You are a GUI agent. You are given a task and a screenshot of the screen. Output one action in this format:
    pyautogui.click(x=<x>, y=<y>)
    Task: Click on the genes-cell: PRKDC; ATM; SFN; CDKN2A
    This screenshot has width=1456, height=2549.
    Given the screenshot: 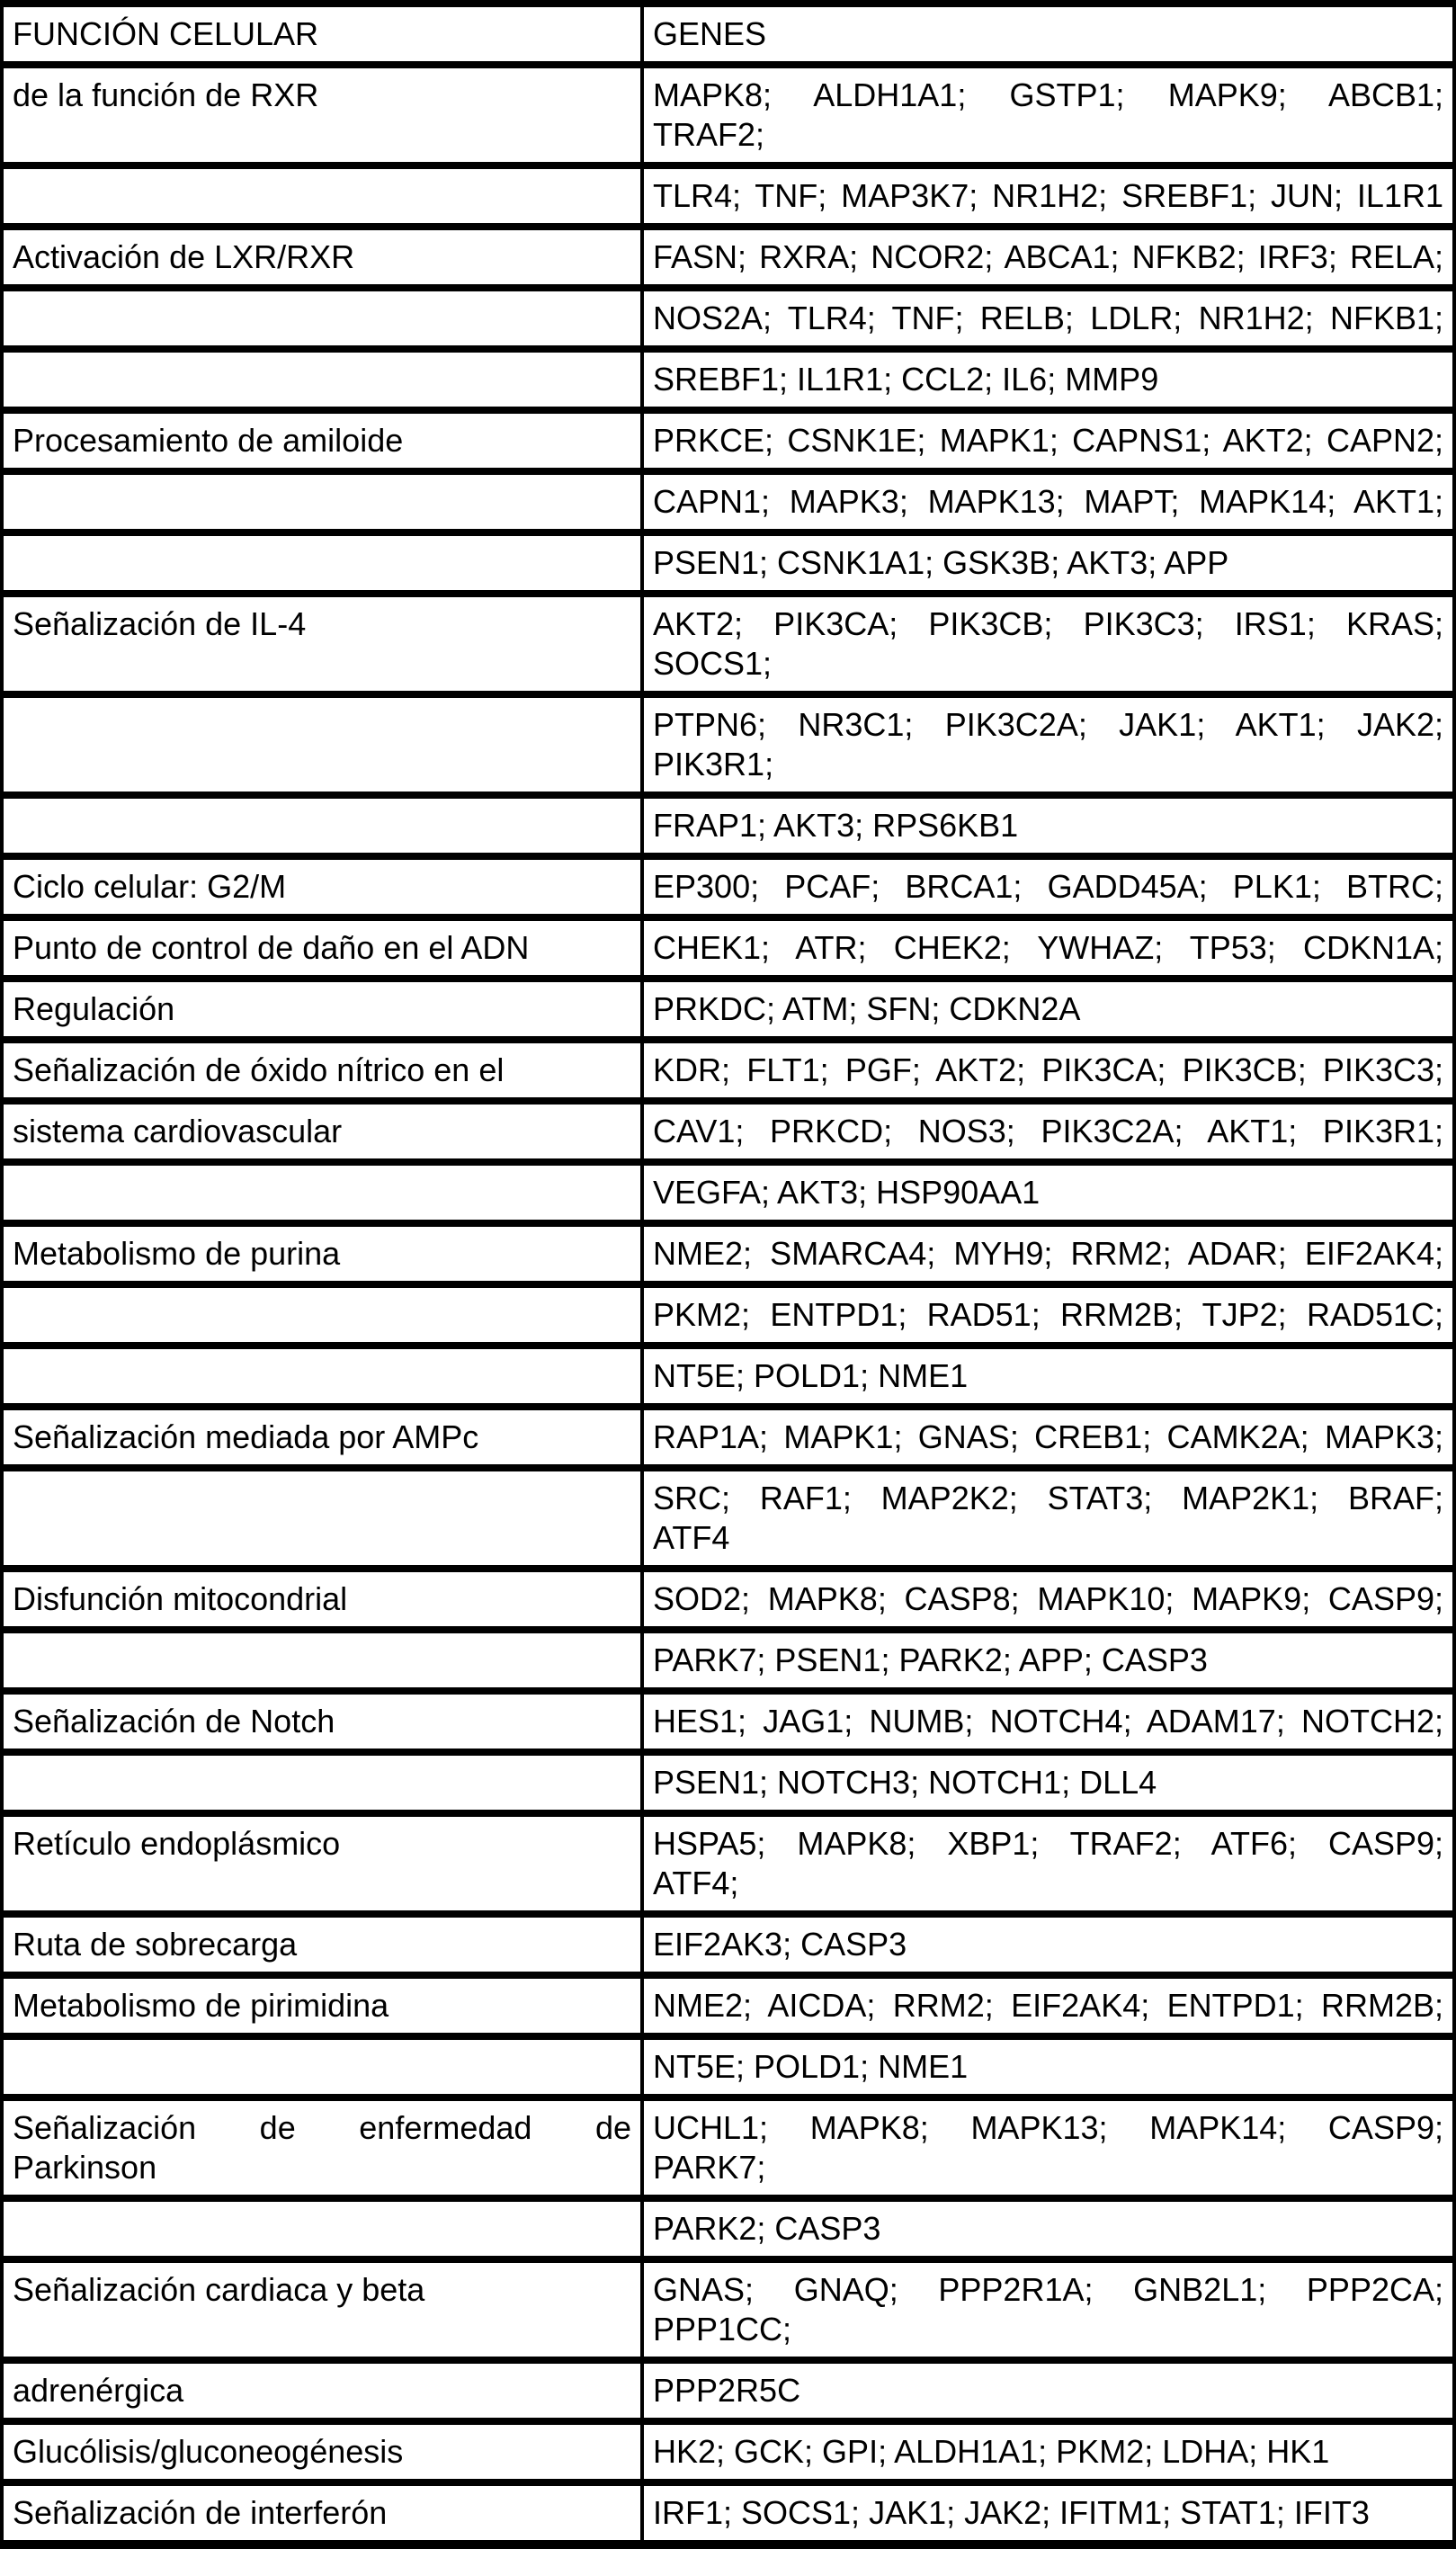 What is the action you would take?
    pyautogui.click(x=1048, y=1009)
    